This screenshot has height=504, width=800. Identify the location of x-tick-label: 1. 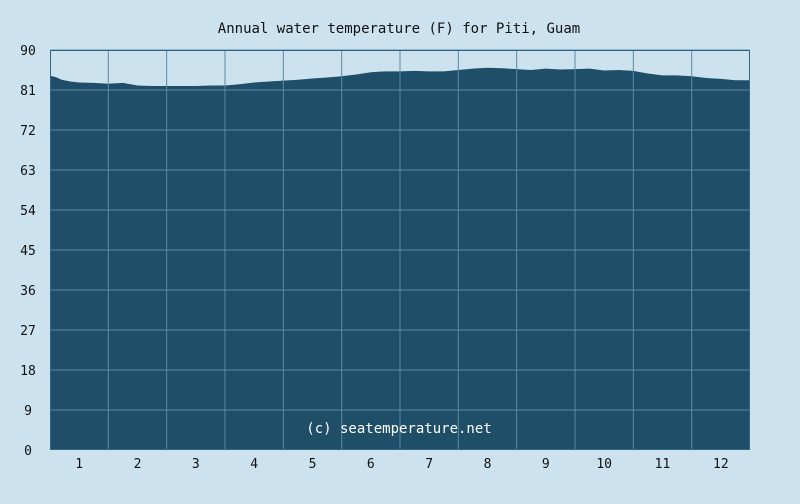
(79, 464).